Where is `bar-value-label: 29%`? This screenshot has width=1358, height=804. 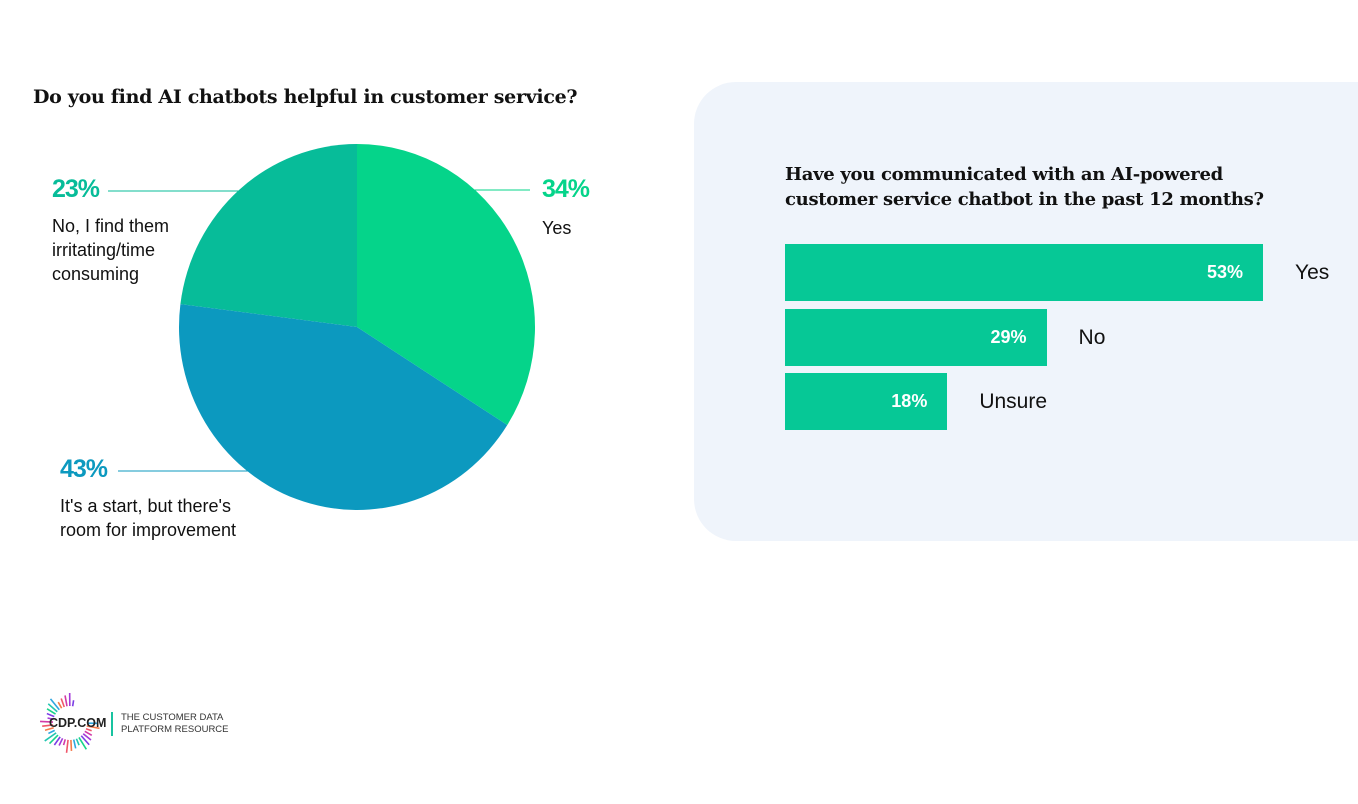
bar-value-label: 29% is located at coordinates (1008, 337).